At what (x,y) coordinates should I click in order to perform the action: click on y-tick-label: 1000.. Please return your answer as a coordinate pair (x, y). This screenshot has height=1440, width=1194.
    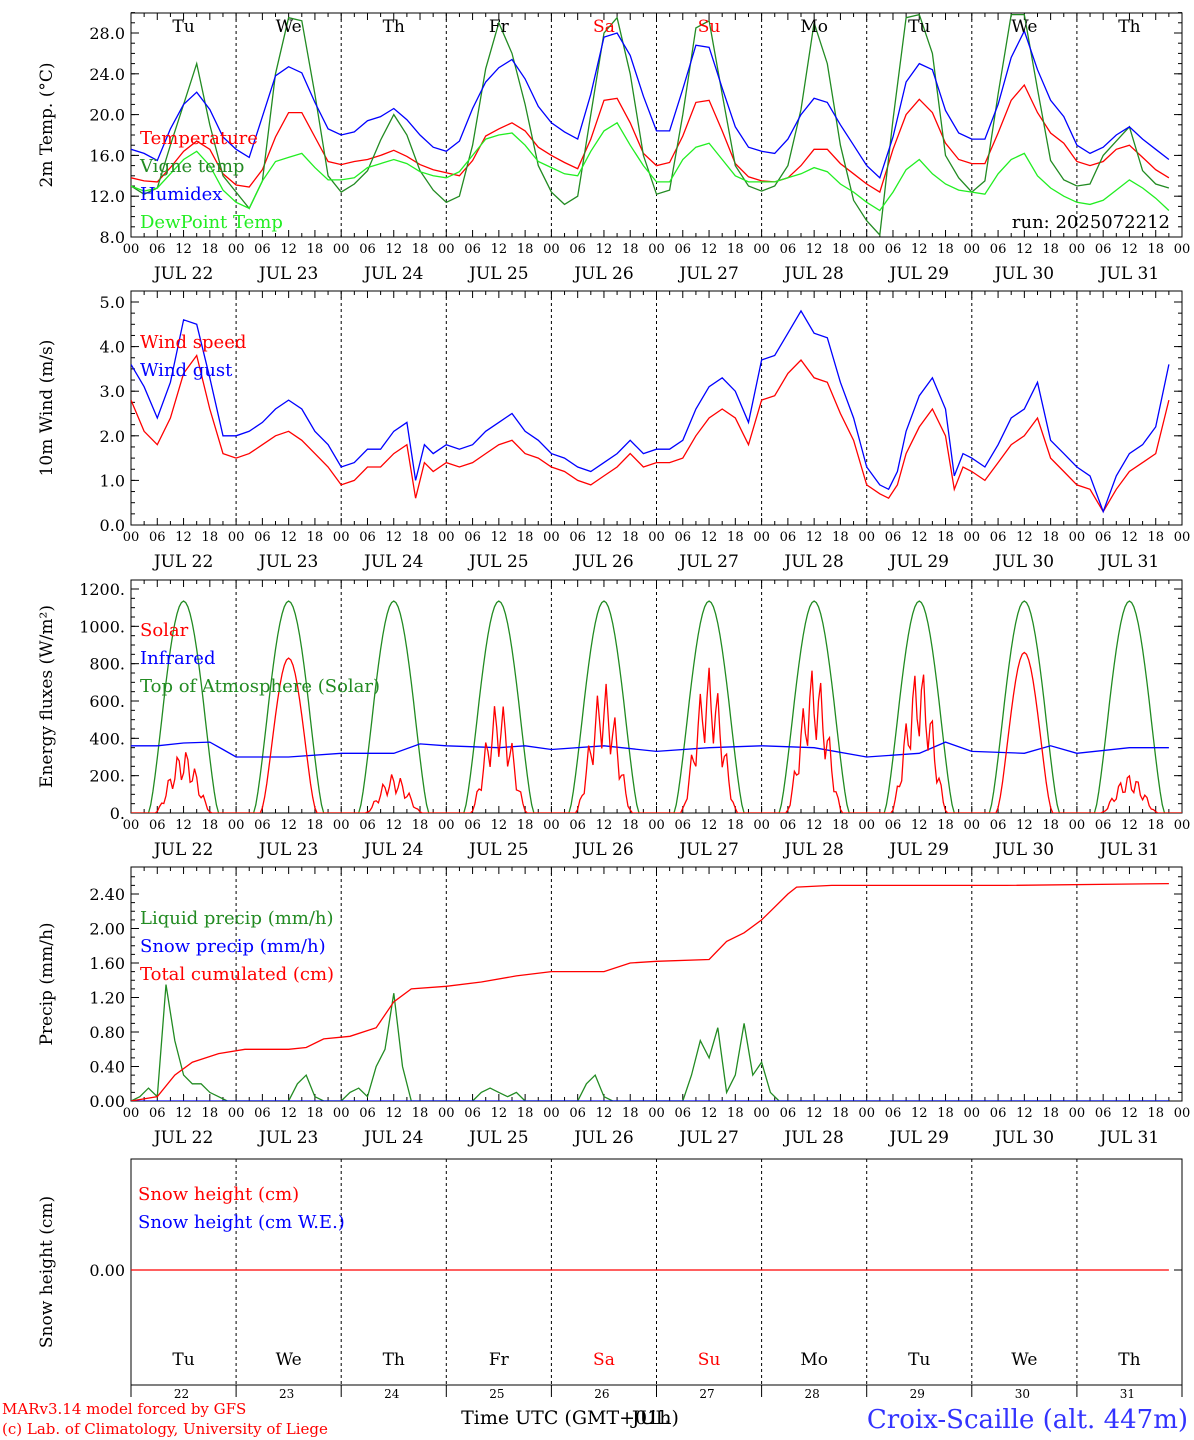
    Looking at the image, I should click on (102, 626).